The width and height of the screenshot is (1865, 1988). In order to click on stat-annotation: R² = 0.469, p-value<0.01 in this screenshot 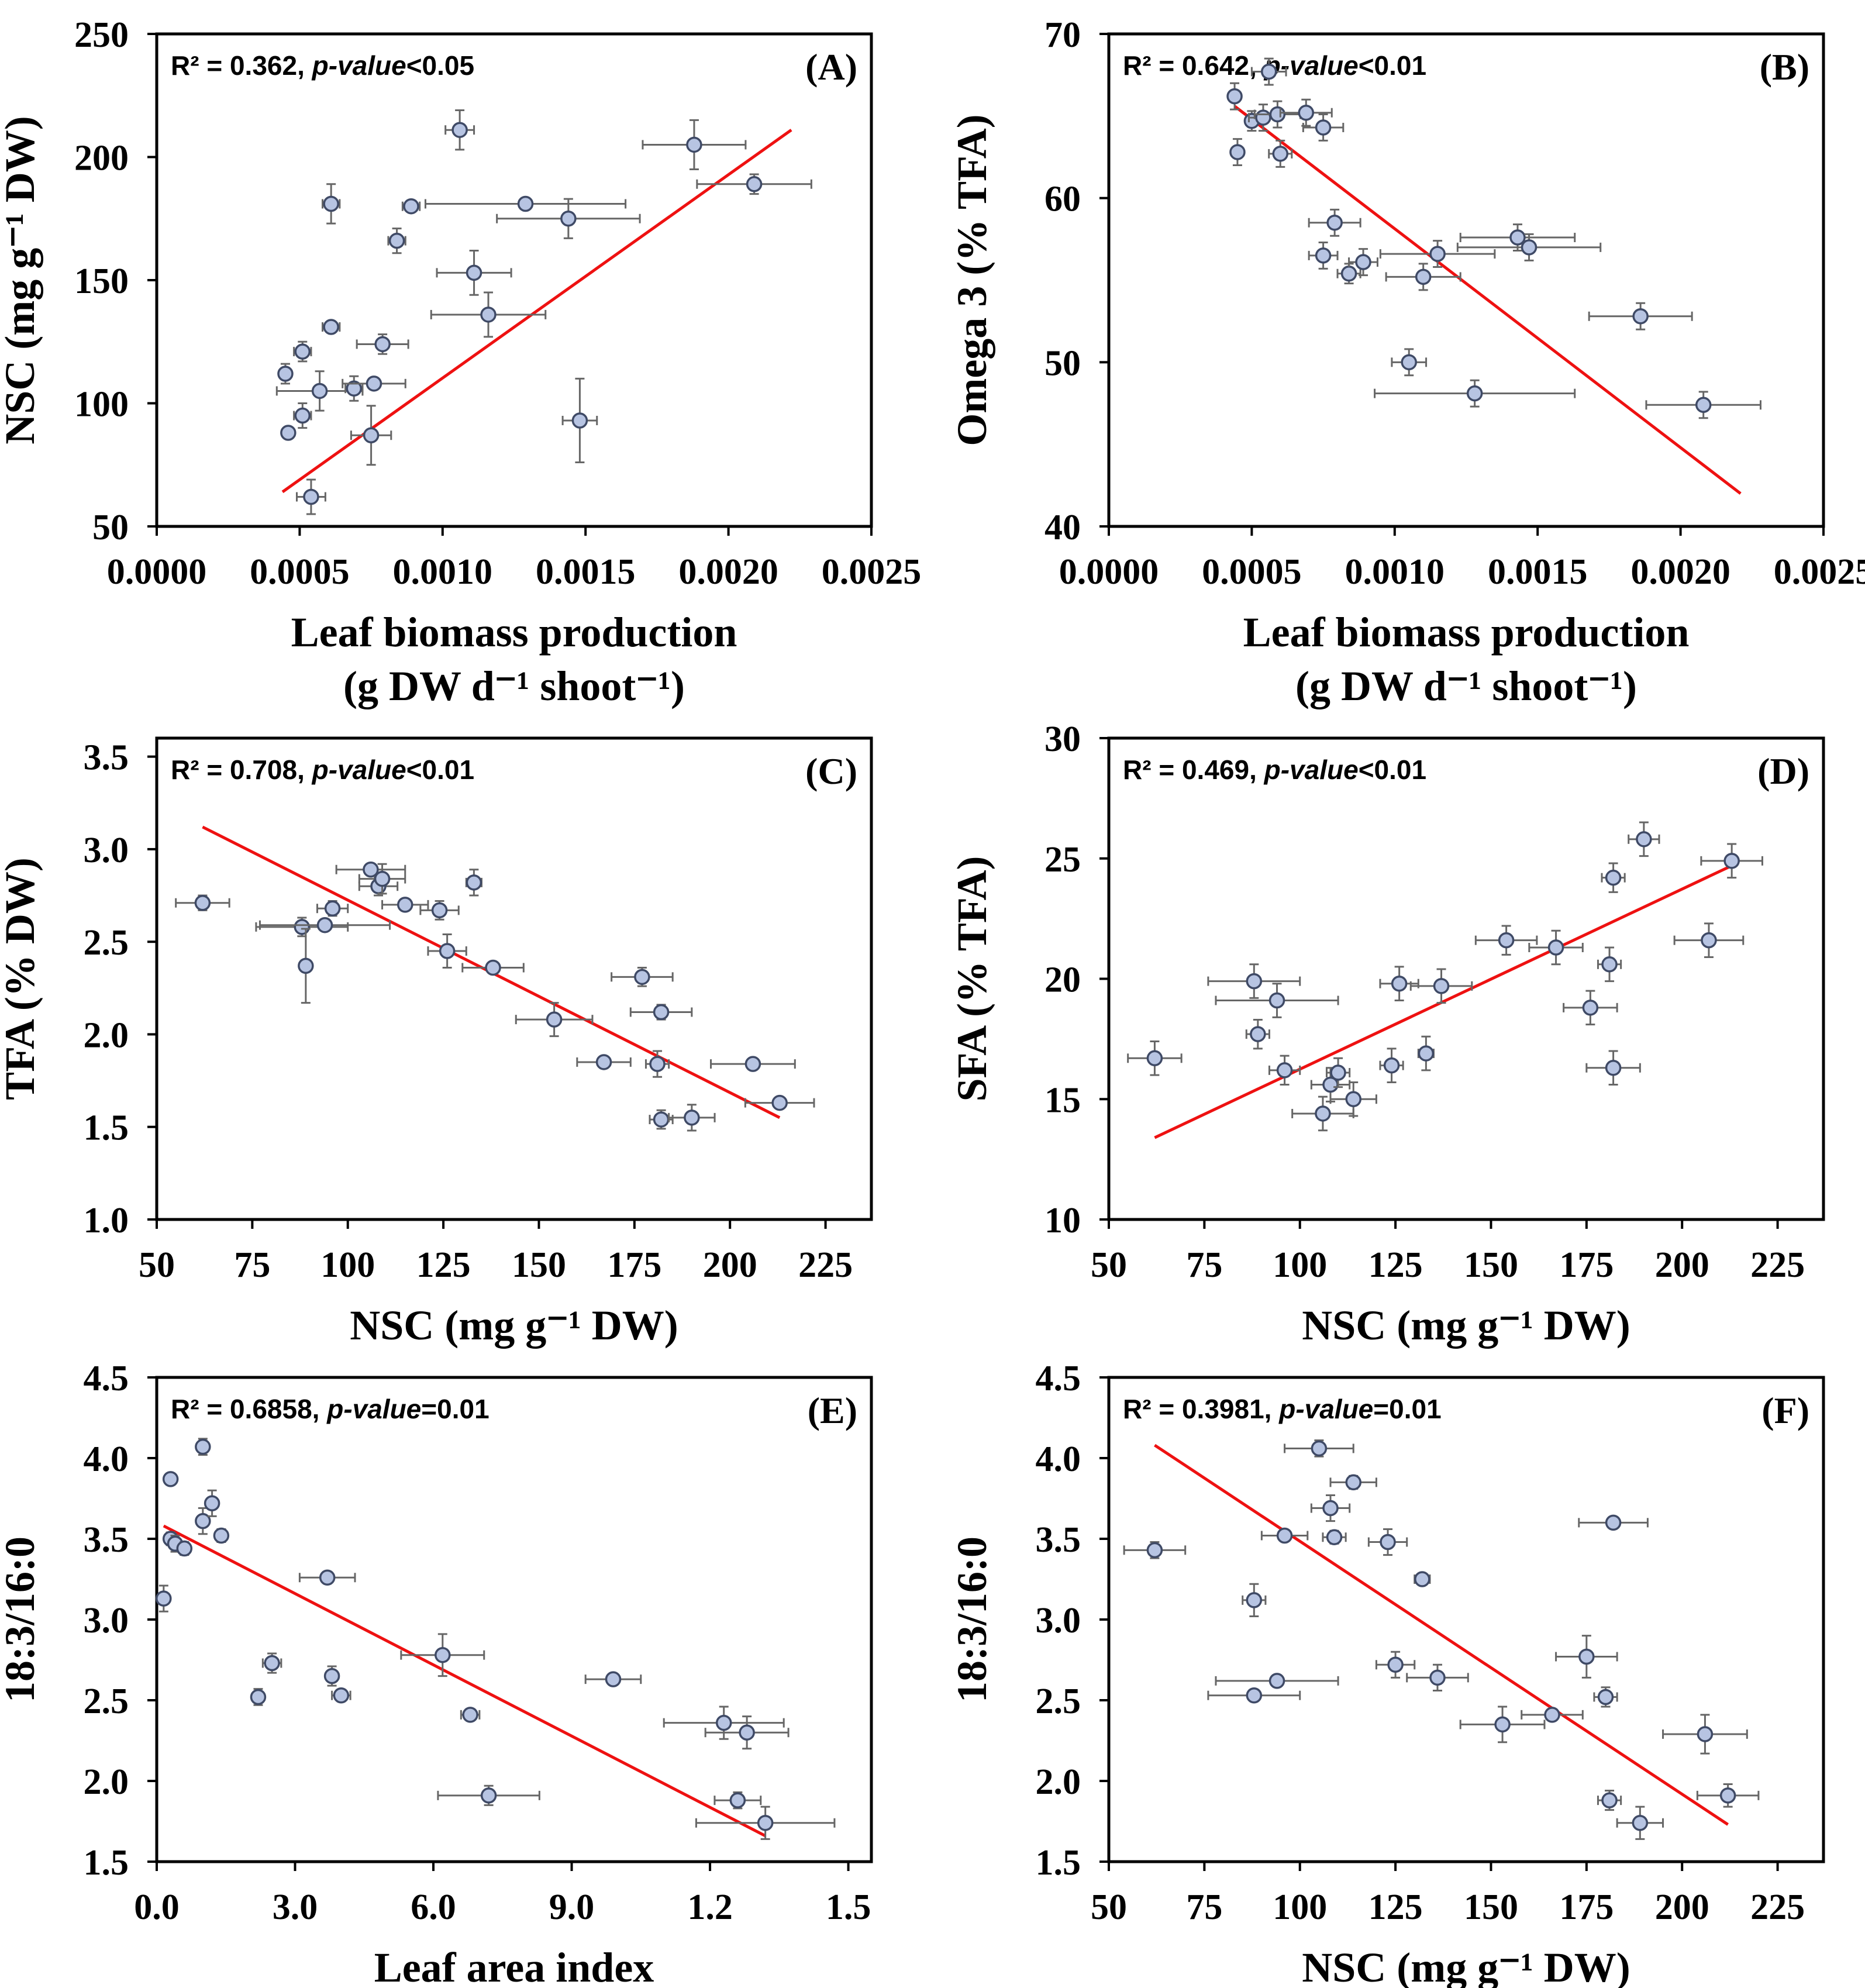, I will do `click(1274, 770)`.